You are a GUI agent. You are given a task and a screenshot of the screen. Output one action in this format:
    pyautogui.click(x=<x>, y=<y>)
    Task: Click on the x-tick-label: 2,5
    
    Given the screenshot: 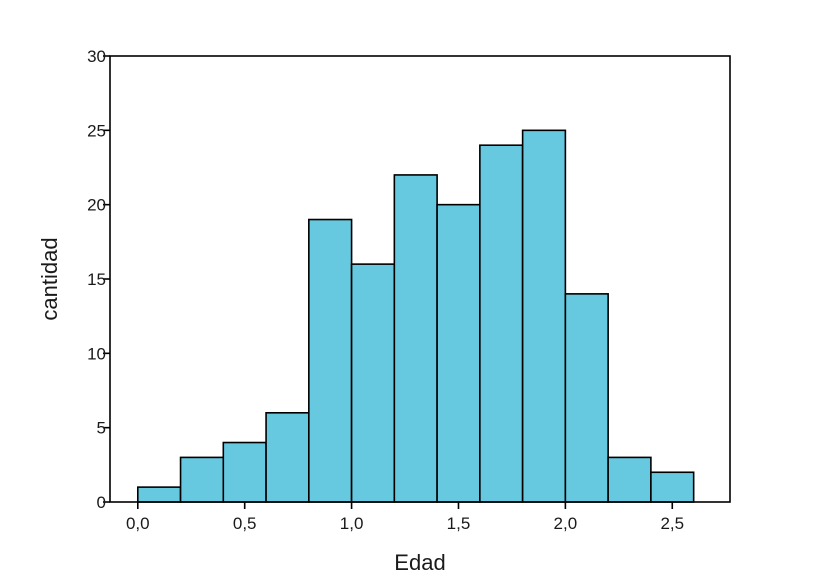 What is the action you would take?
    pyautogui.click(x=672, y=523)
    